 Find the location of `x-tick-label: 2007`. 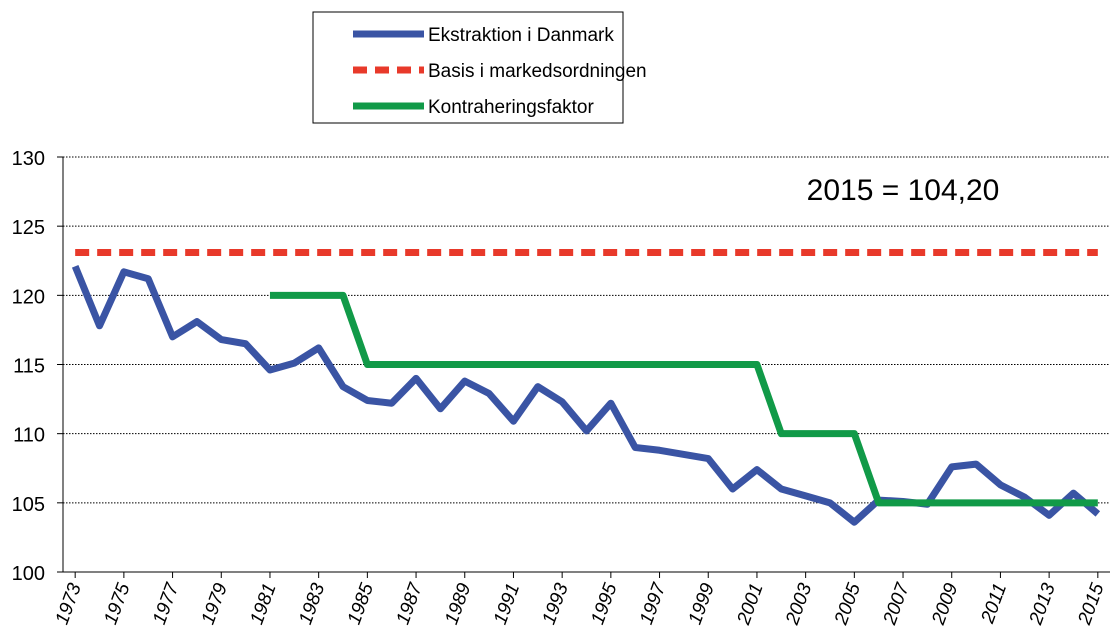

x-tick-label: 2007 is located at coordinates (896, 603).